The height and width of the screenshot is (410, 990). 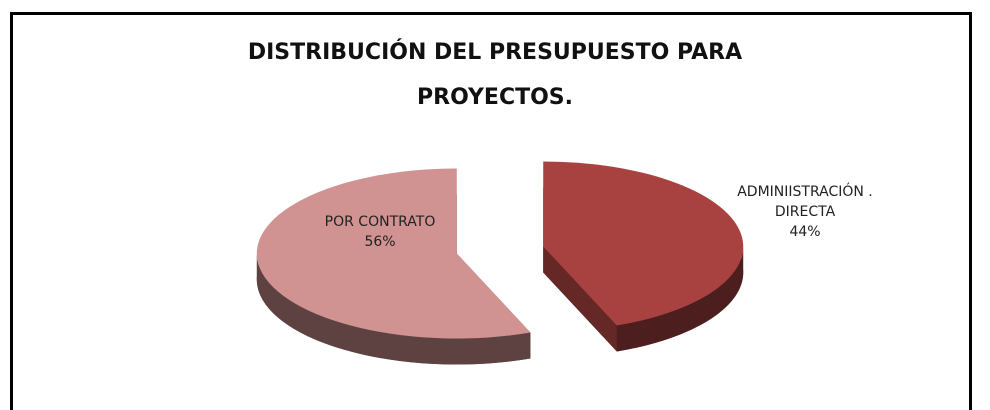 I want to click on slice-label: ADMINIISTRACIÓN . DIRECTA 44%, so click(x=805, y=212).